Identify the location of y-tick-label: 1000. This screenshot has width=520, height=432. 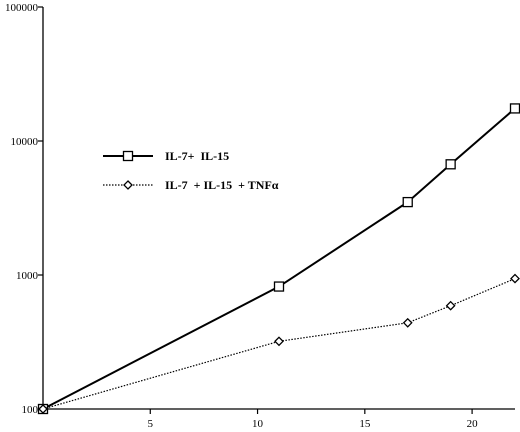
(27, 276).